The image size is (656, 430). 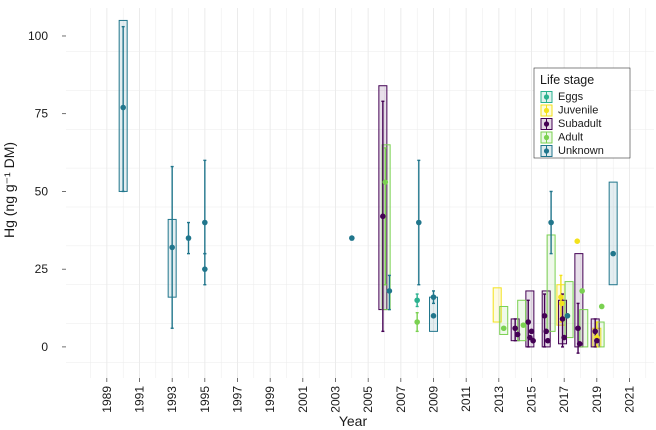 I want to click on legend-label-juvenile: Juvenile, so click(x=578, y=111).